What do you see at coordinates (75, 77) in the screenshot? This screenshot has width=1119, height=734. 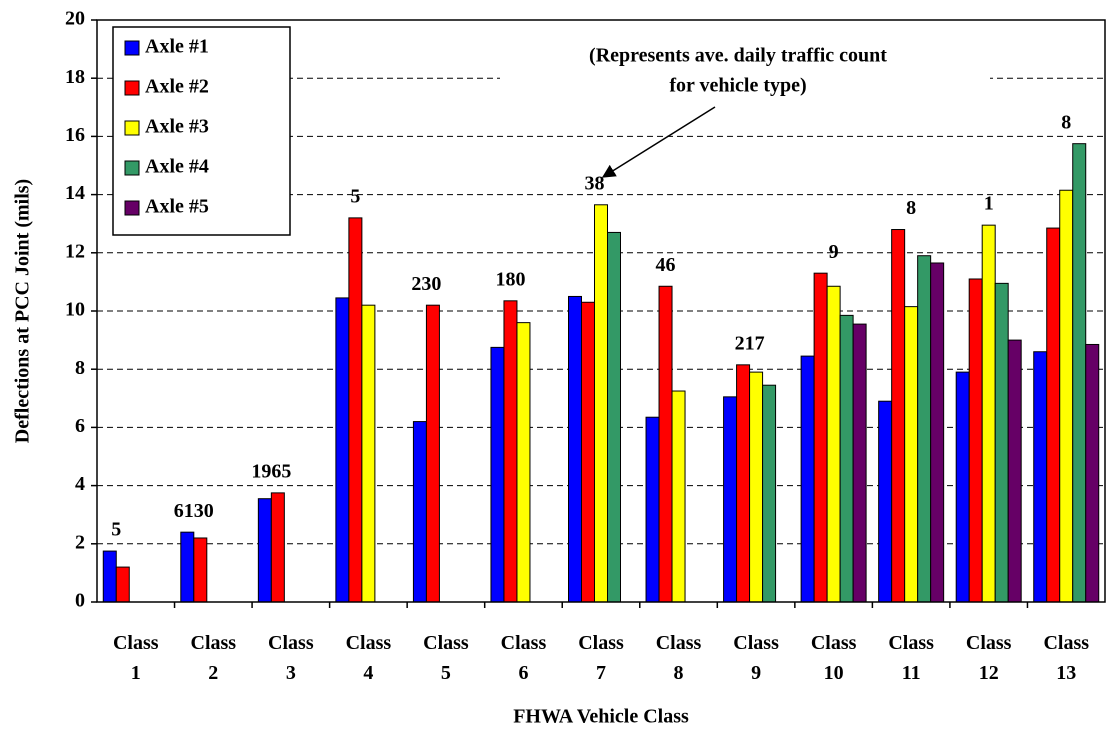 I see `y-tick-label: 18` at bounding box center [75, 77].